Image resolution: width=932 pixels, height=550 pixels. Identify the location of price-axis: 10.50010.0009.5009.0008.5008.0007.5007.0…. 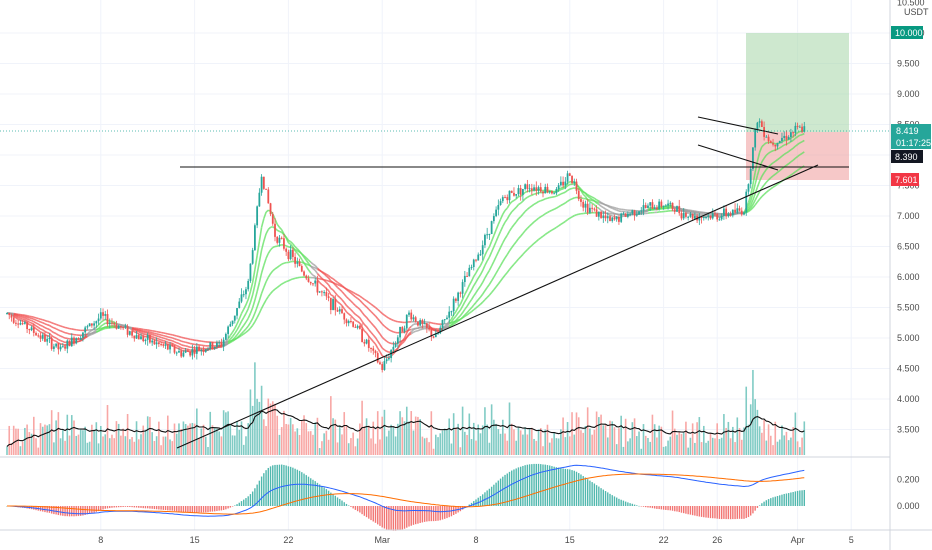
(911, 217).